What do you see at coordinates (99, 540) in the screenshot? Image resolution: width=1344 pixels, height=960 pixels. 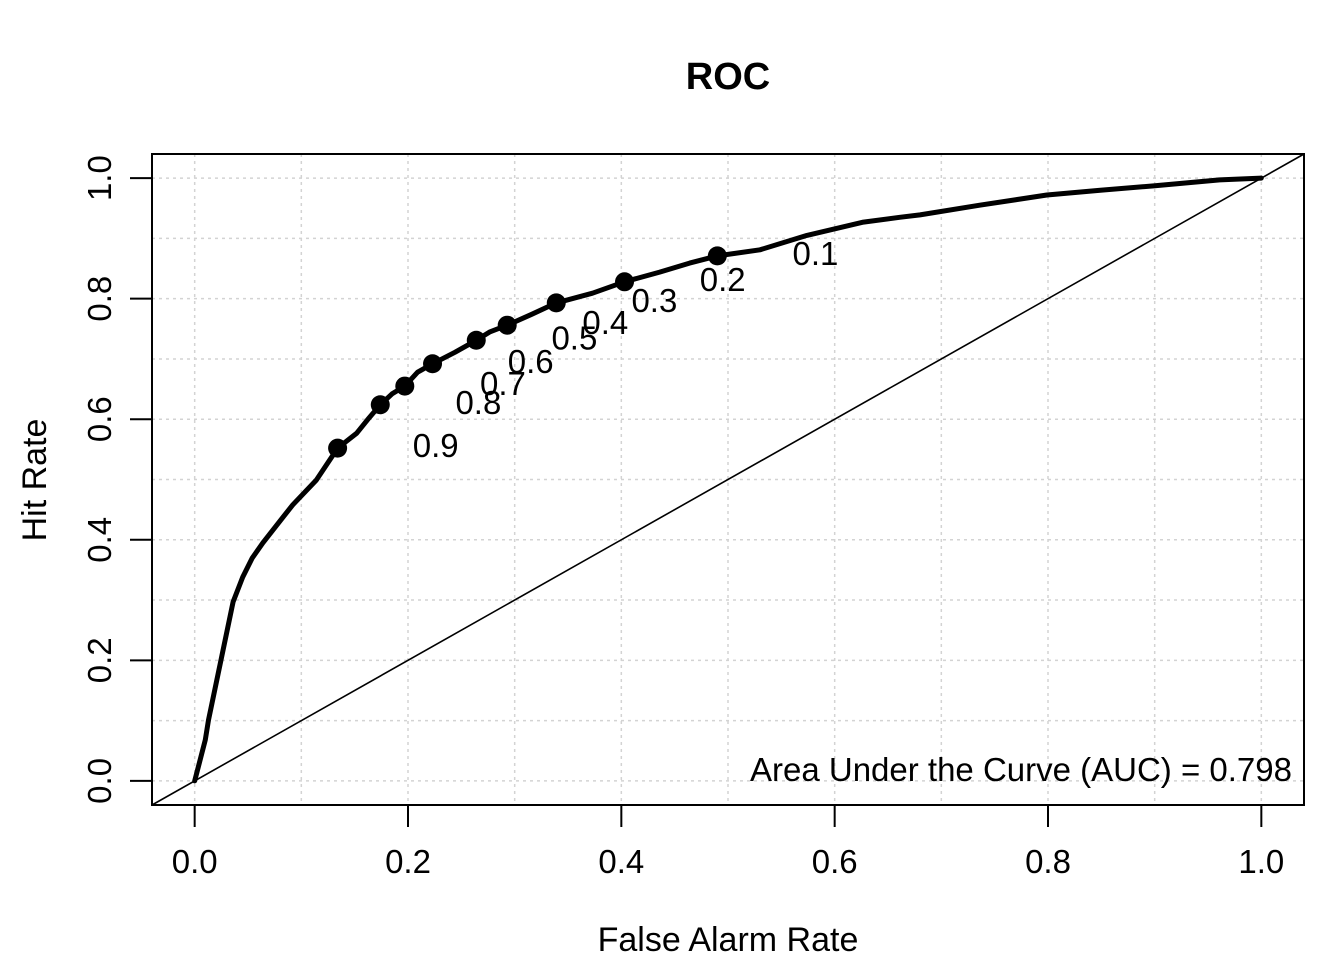 I see `y-axis-tick-label: 0.4` at bounding box center [99, 540].